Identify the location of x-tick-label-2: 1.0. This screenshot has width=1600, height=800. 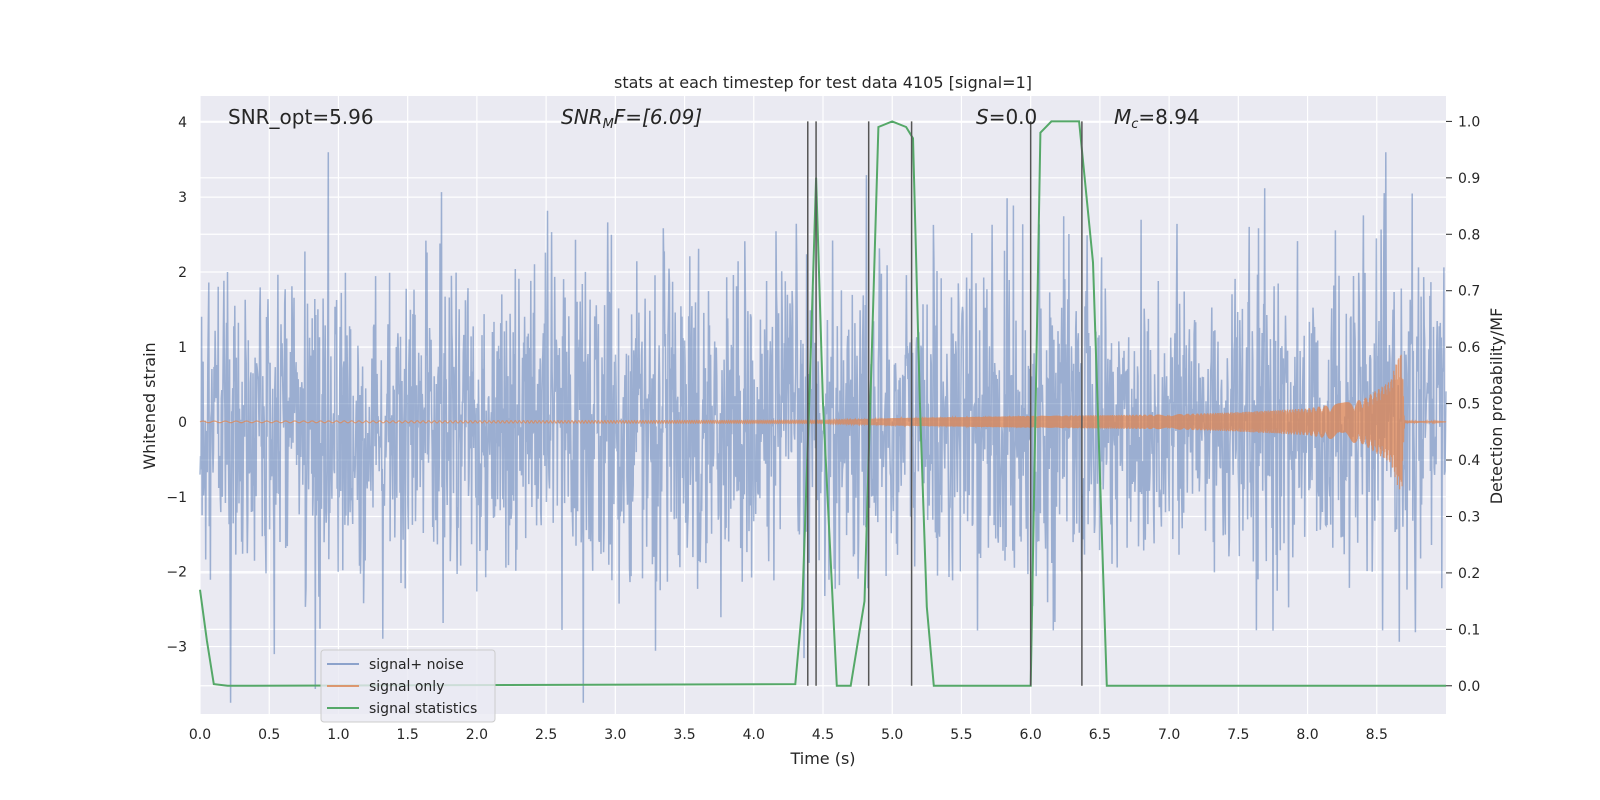
(338, 735).